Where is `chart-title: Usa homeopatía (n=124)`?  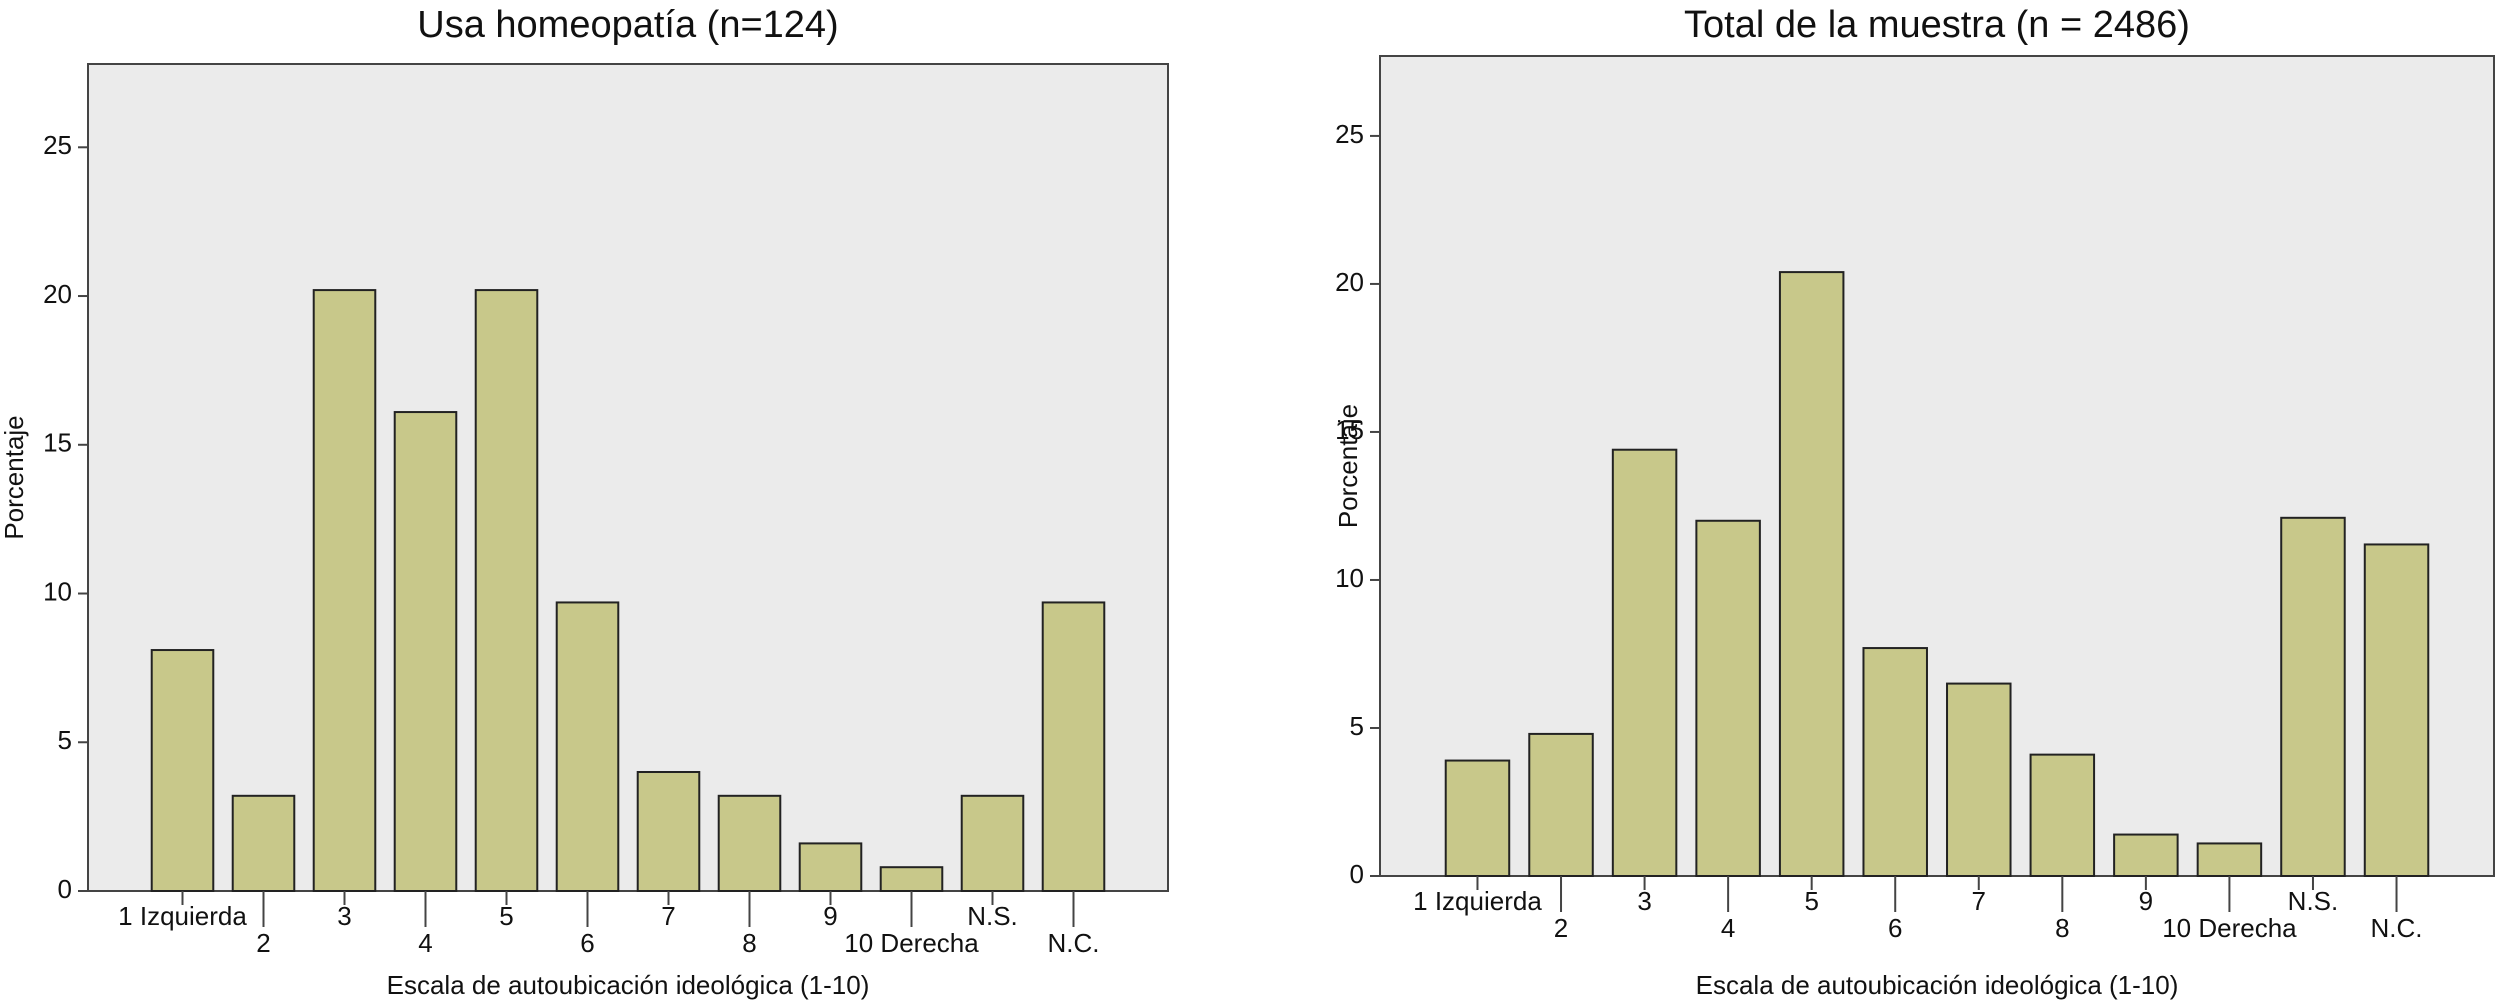
chart-title: Usa homeopatía (n=124) is located at coordinates (627, 25).